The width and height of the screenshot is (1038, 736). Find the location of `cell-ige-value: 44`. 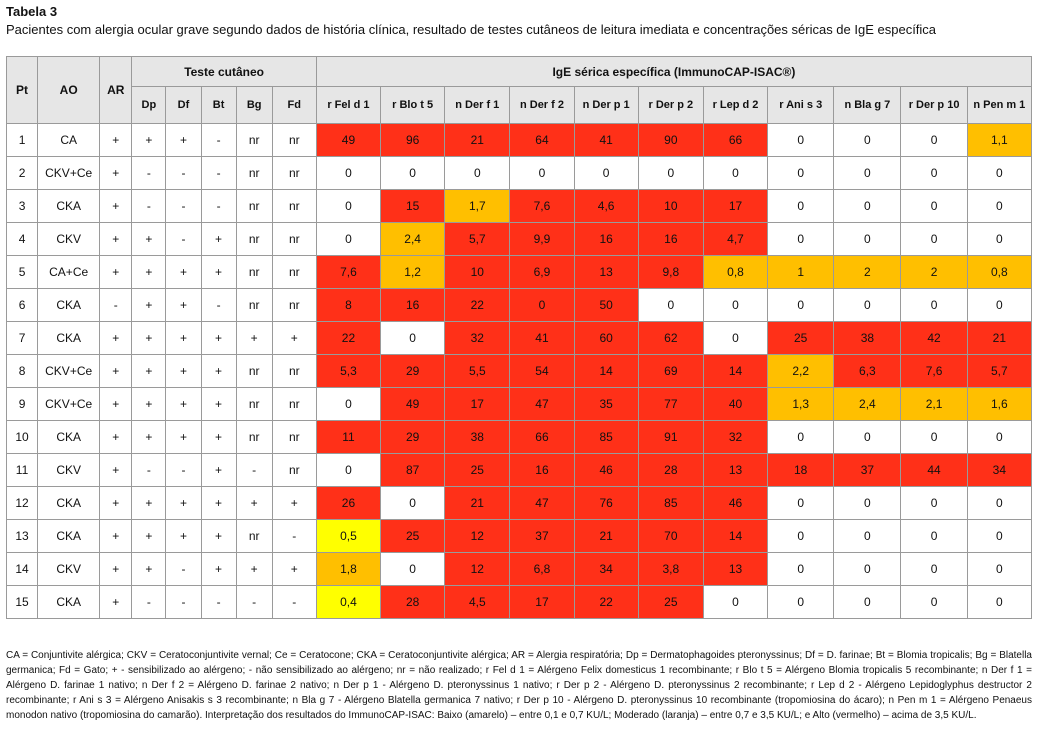

cell-ige-value: 44 is located at coordinates (934, 470).